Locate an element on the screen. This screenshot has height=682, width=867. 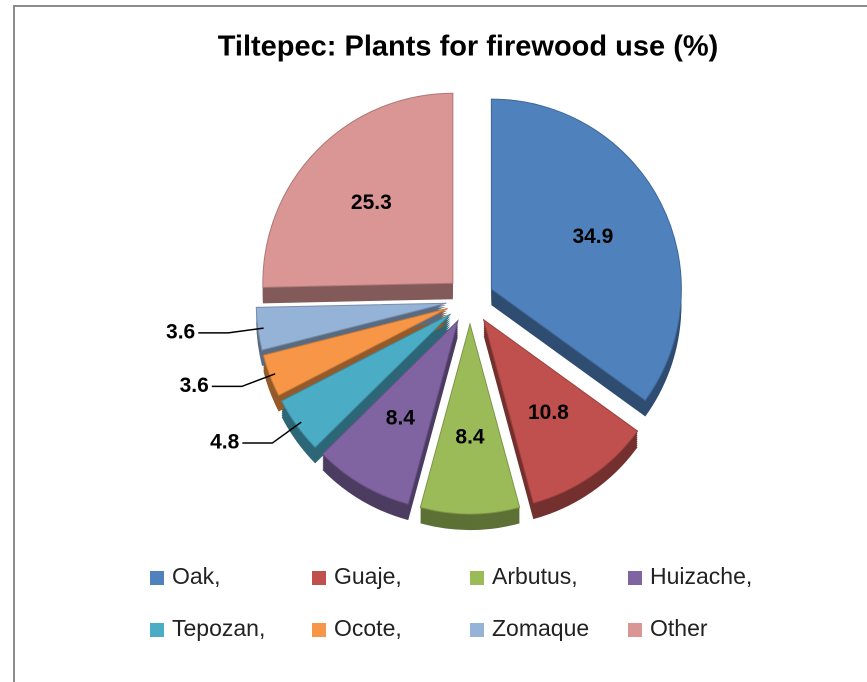
legend-label: Huizache, is located at coordinates (701, 576).